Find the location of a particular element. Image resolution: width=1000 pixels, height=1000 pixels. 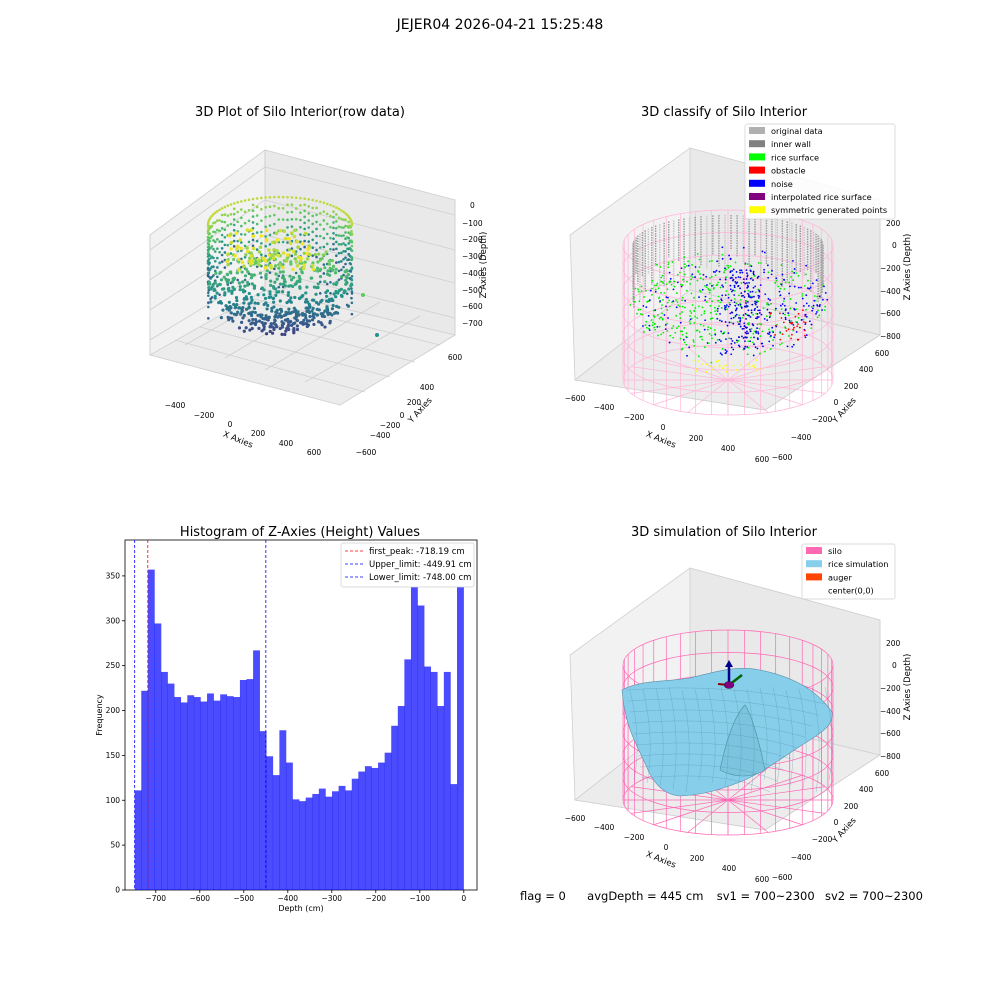

rice-surface is located at coordinates (727, 732).